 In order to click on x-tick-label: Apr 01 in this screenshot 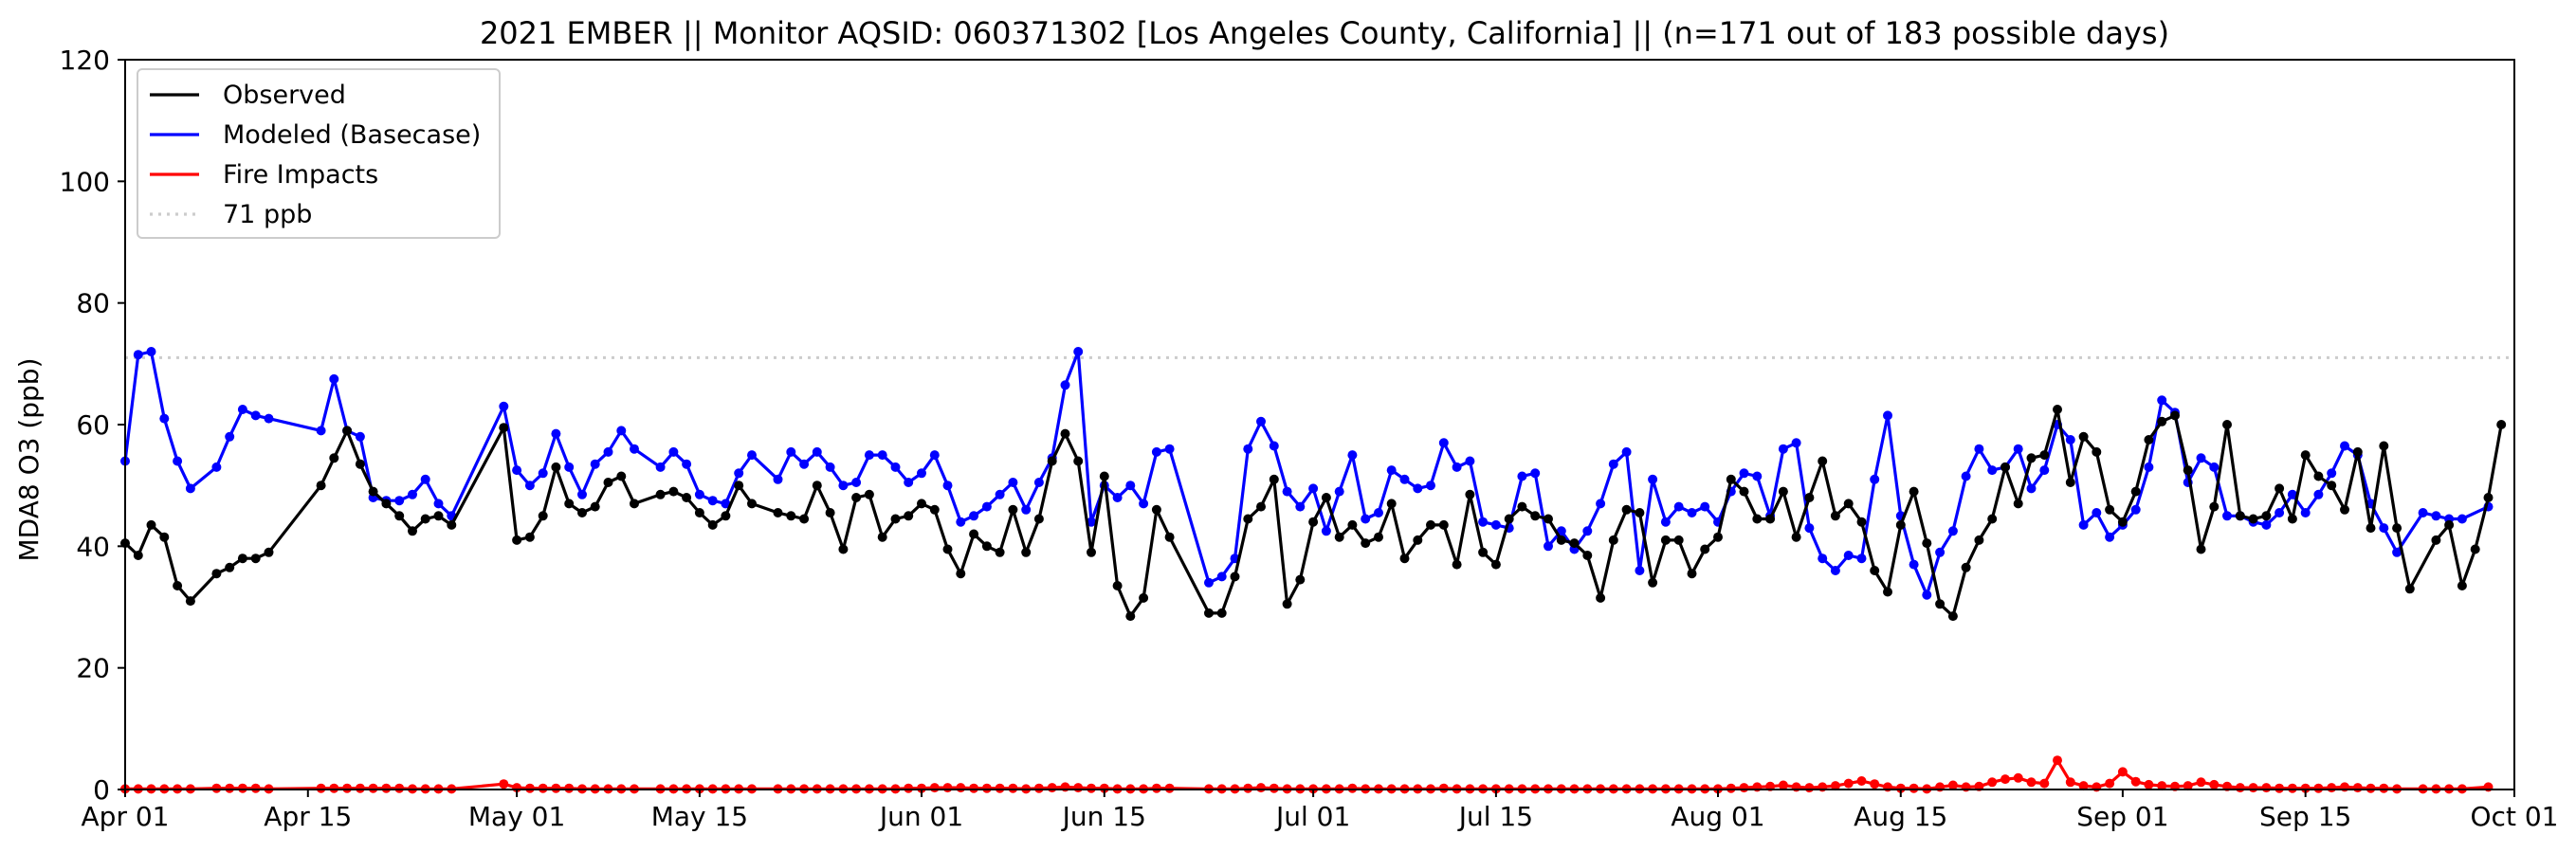, I will do `click(126, 816)`.